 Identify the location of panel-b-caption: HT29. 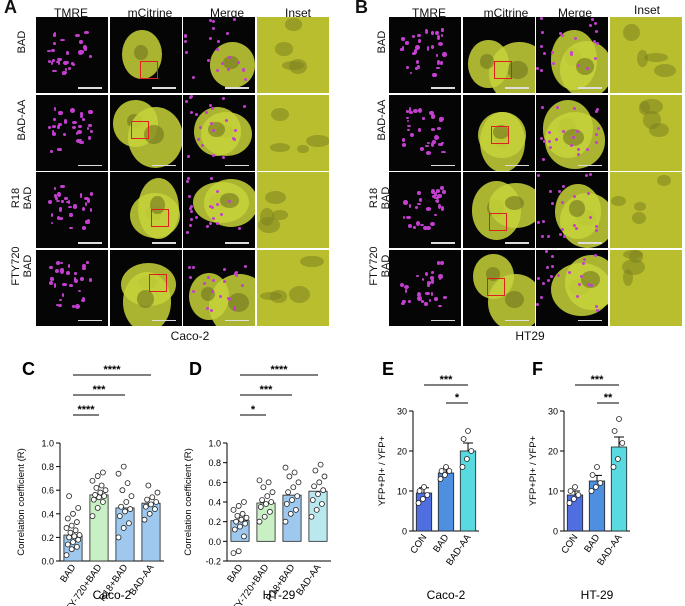
(530, 336).